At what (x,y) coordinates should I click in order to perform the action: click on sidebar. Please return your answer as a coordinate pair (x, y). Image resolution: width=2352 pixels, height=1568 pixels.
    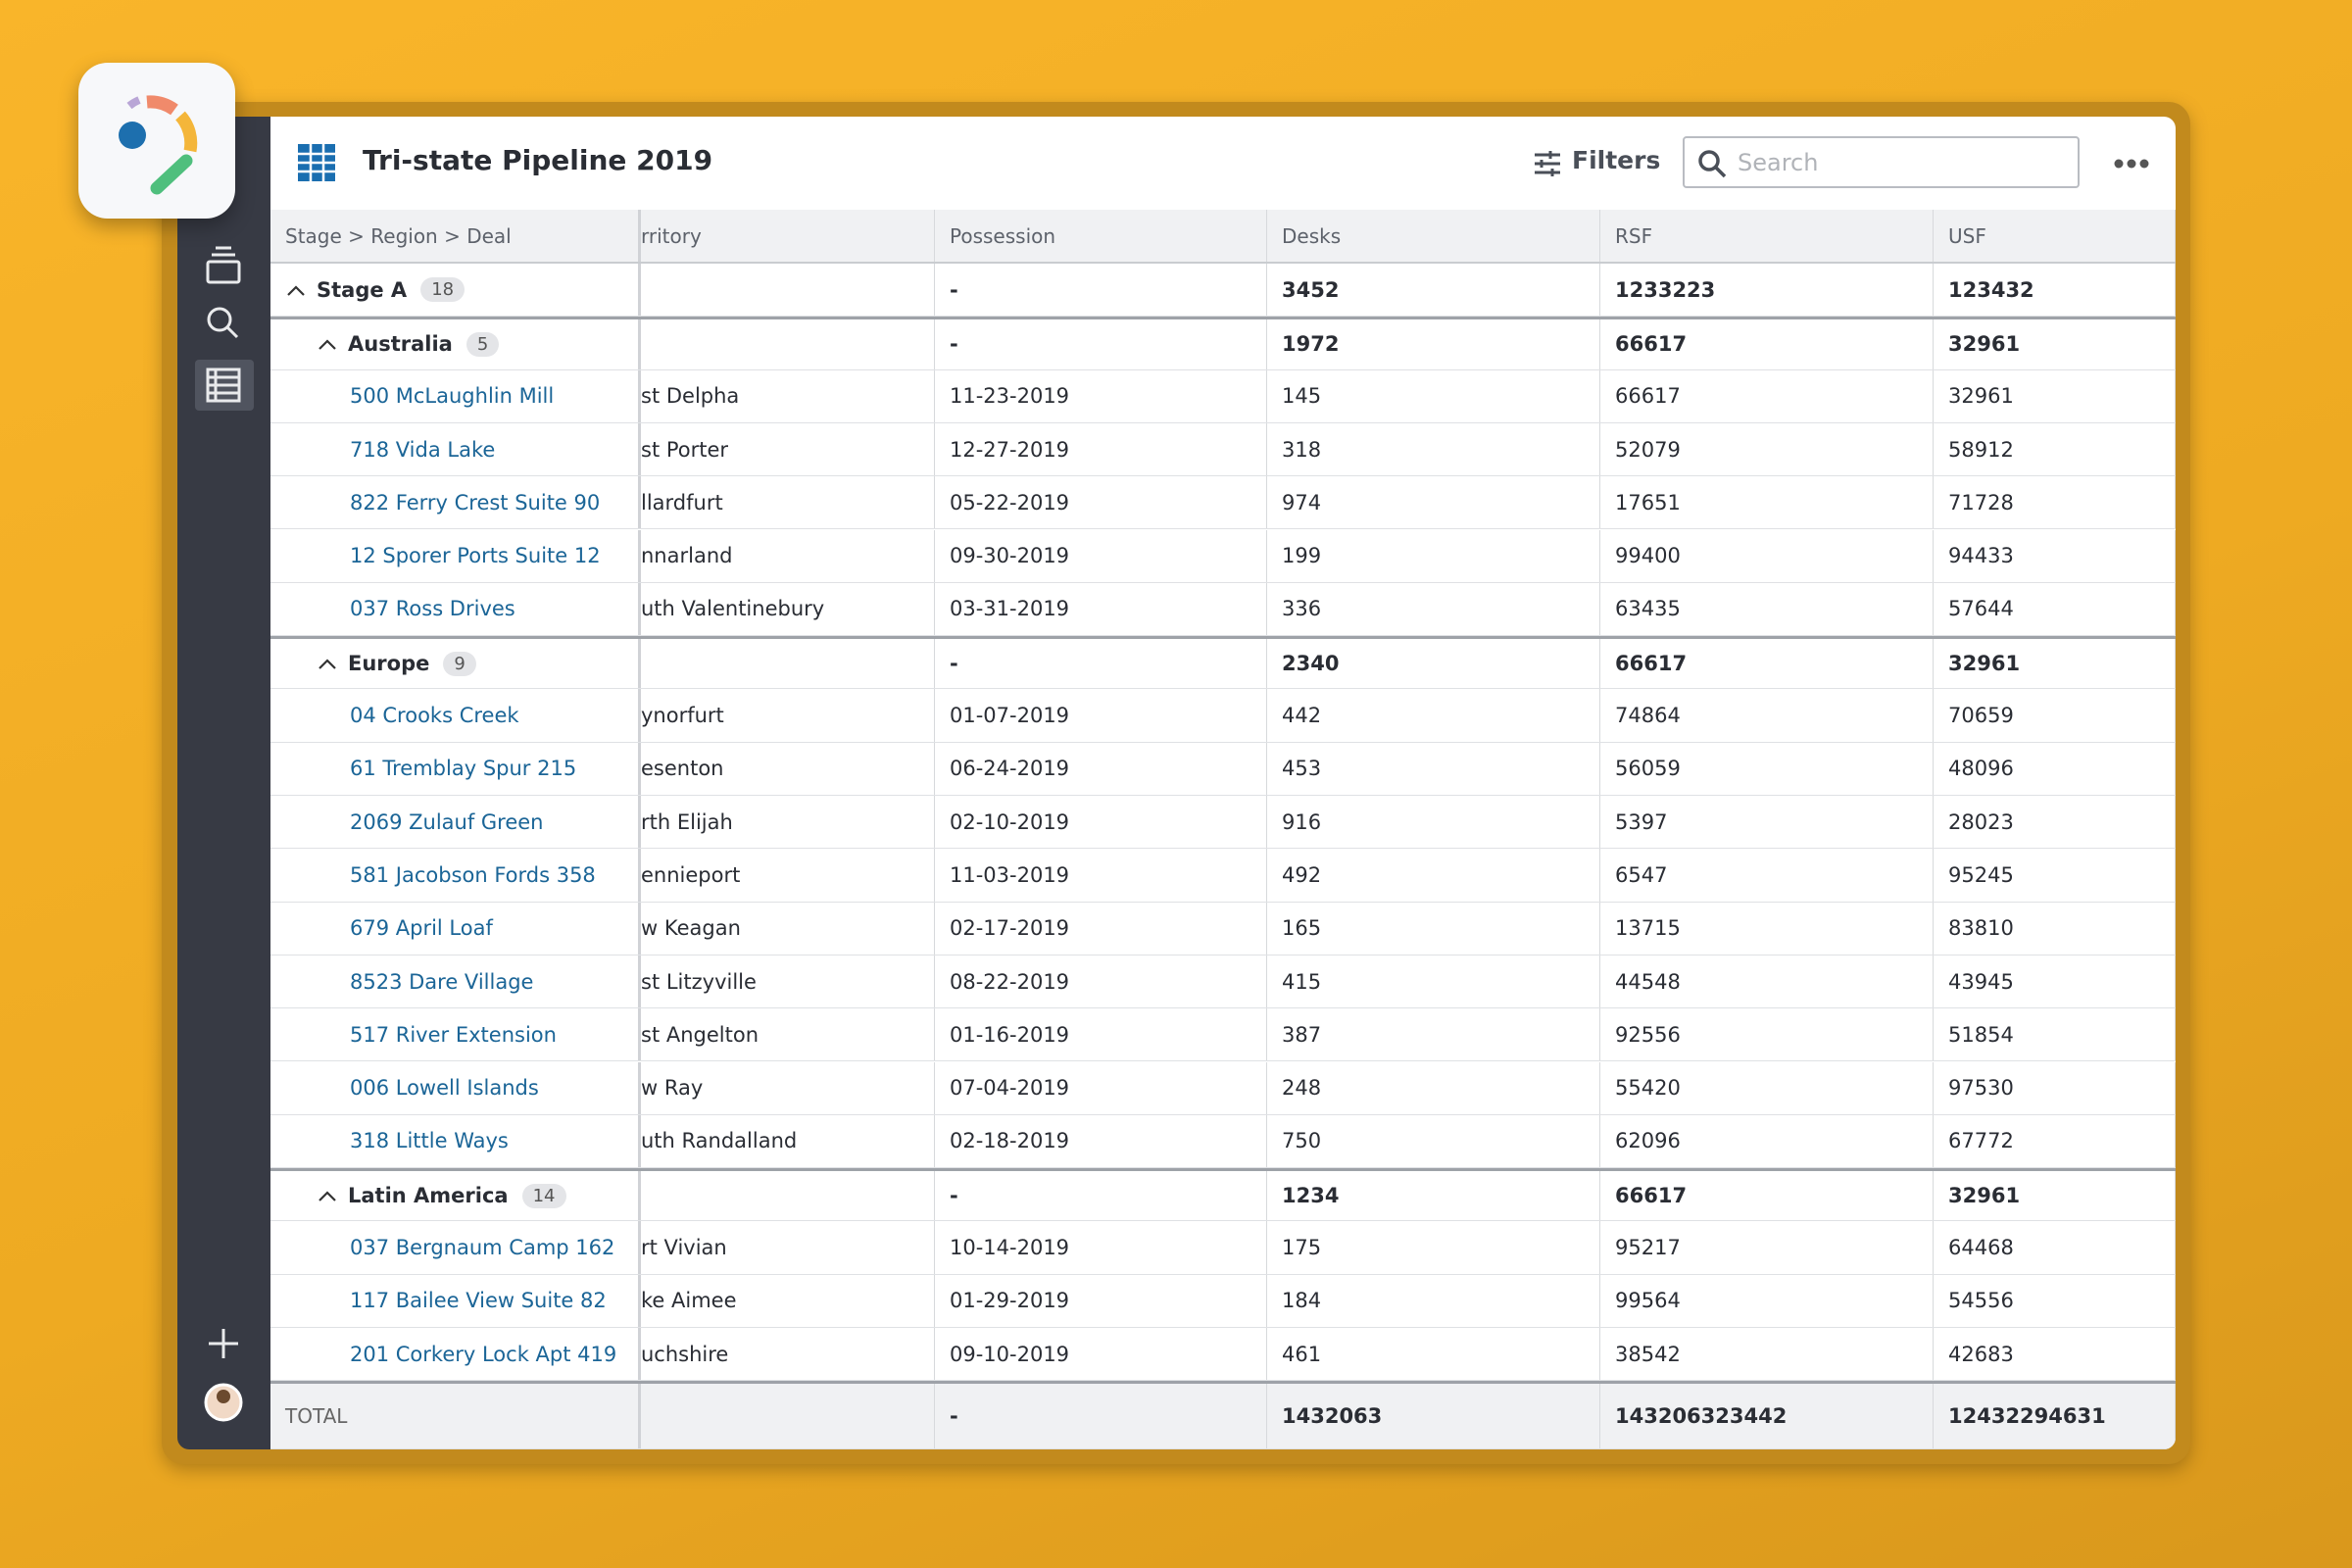
    Looking at the image, I should click on (223, 783).